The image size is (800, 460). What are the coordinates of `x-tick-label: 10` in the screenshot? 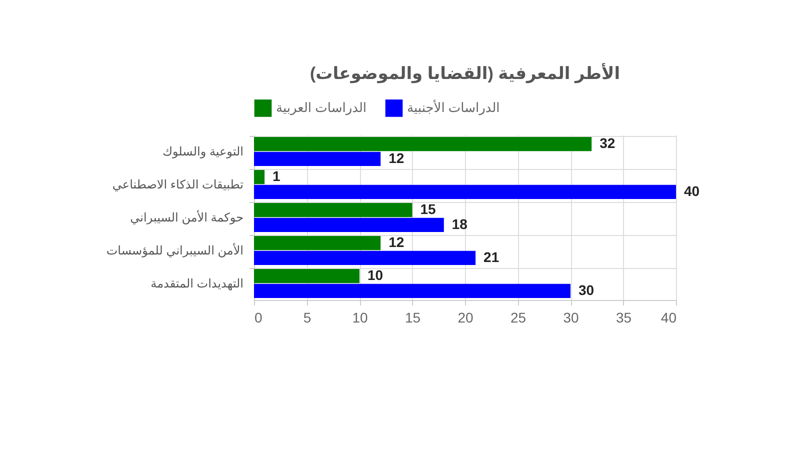 It's located at (360, 318).